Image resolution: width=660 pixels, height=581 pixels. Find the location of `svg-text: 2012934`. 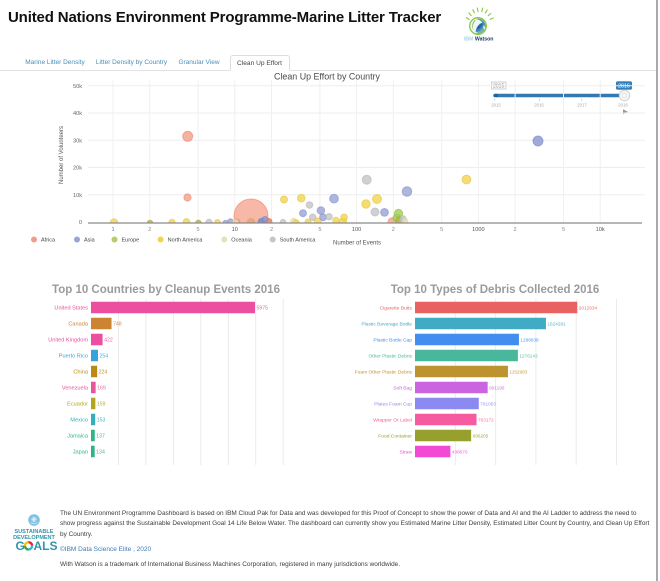

svg-text: 2012934 is located at coordinates (588, 308).